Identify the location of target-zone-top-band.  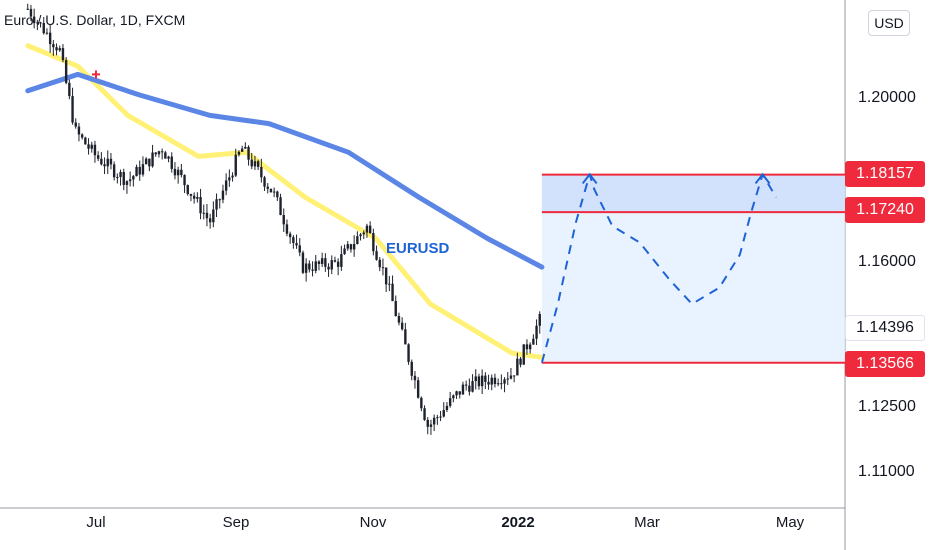
(693, 193).